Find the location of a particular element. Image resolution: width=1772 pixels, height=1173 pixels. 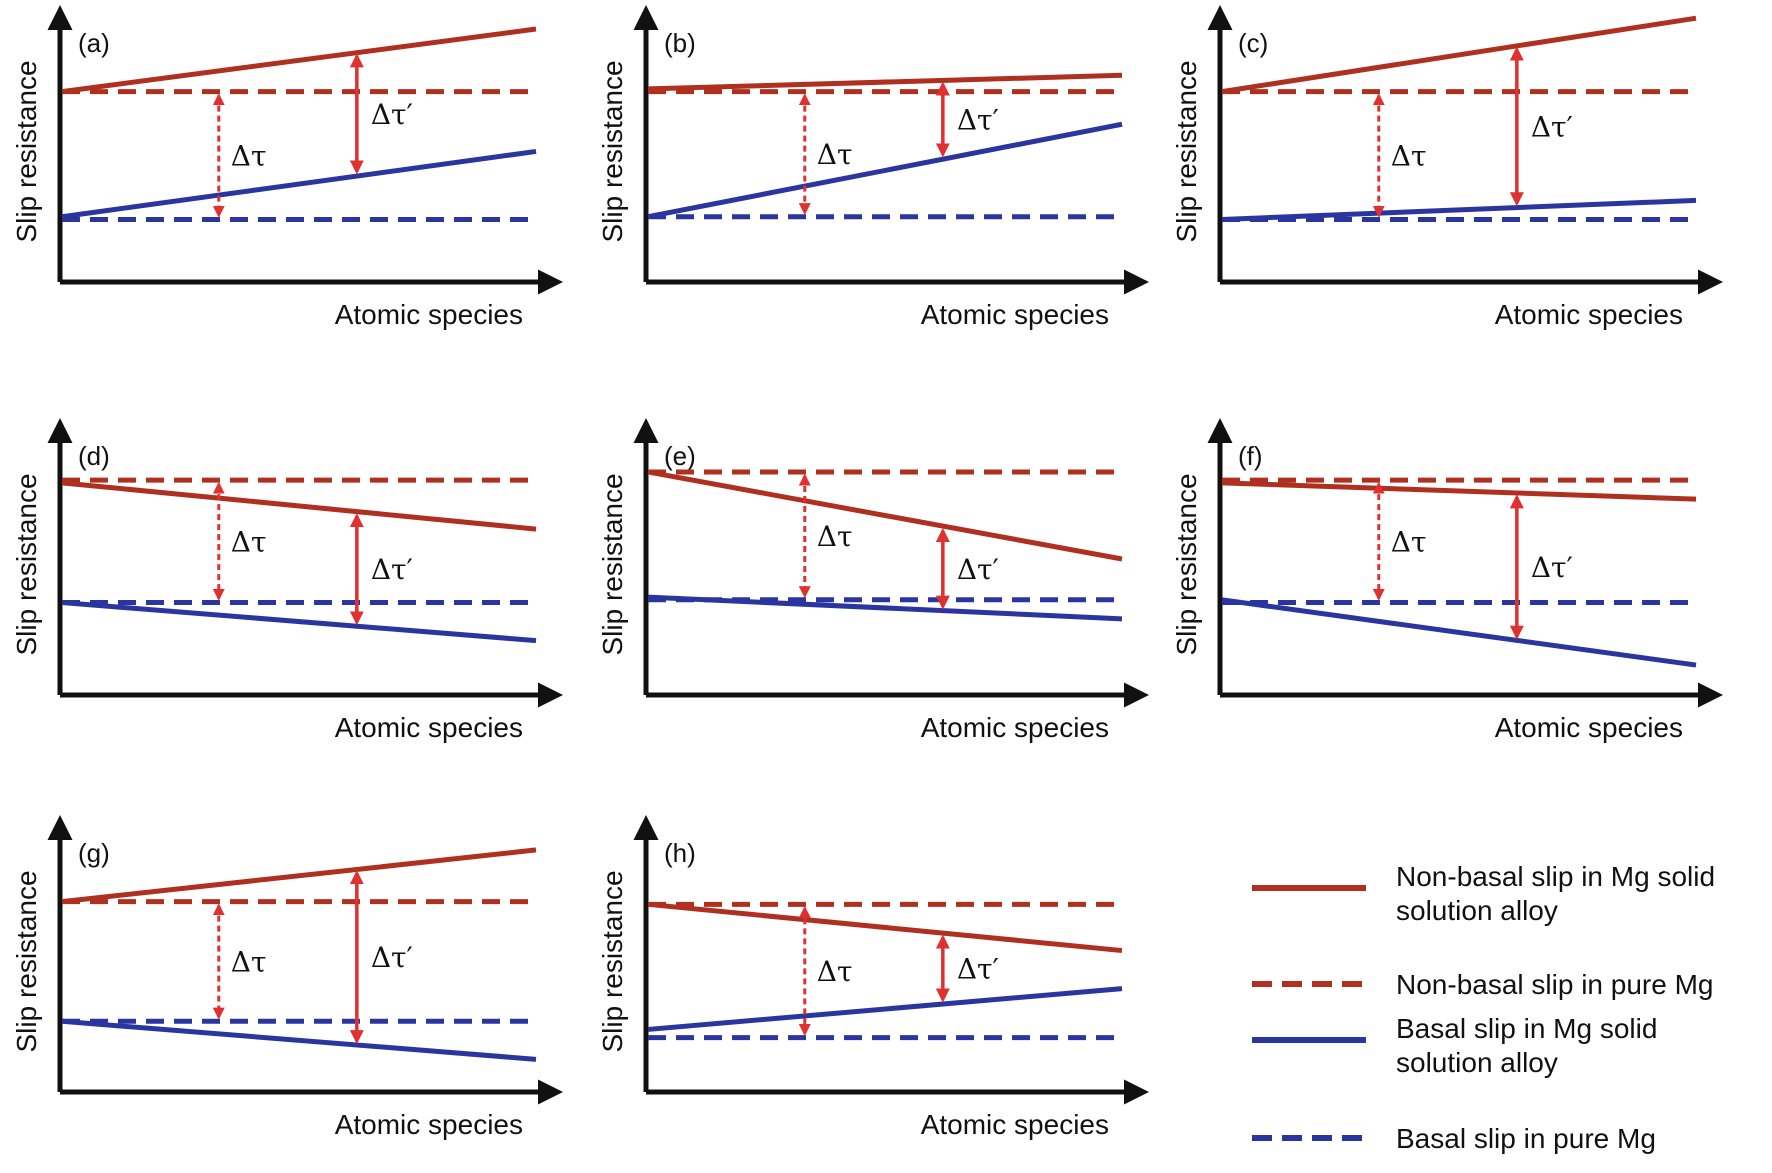

legend-item-nonbasal-pure: Non-basal slip in pure Mg is located at coordinates (1483, 984).